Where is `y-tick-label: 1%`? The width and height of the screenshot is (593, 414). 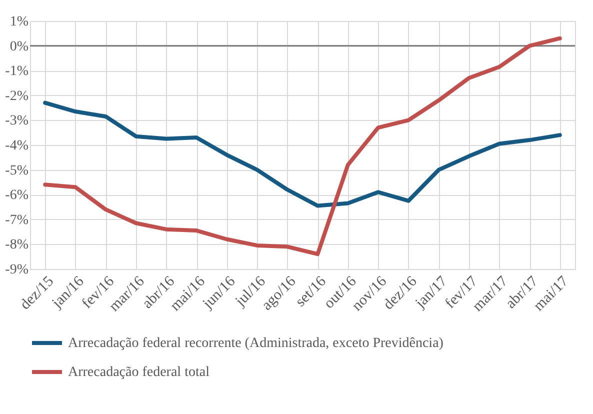
y-tick-label: 1% is located at coordinates (19, 22).